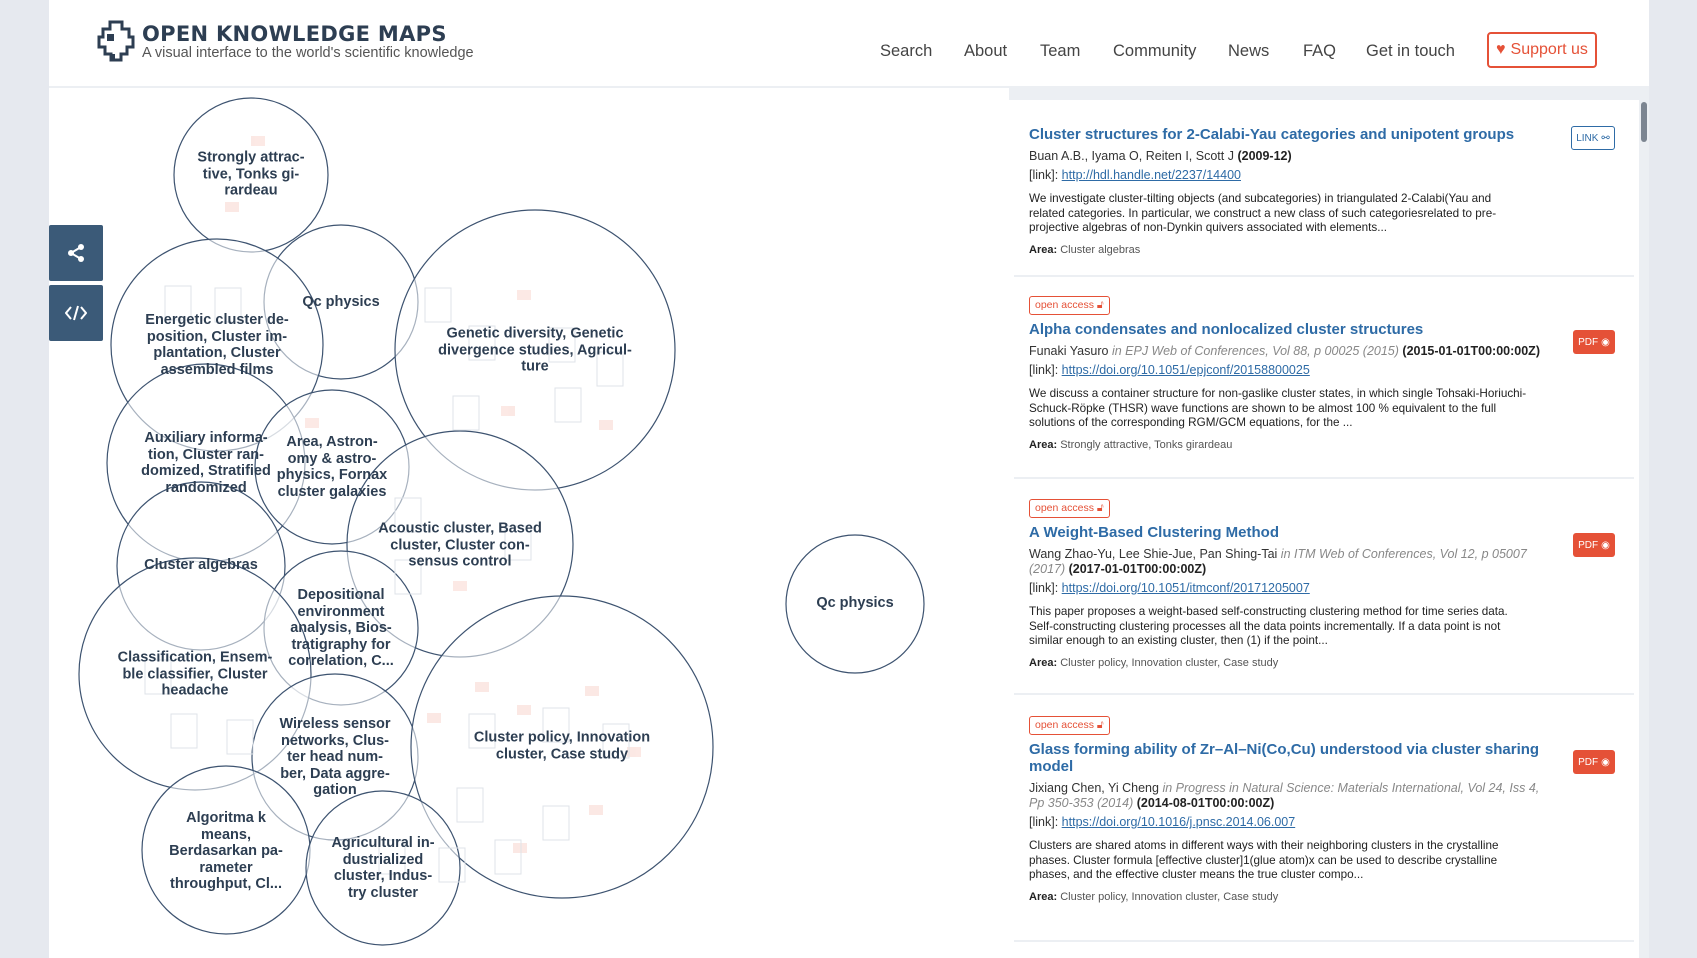 The height and width of the screenshot is (958, 1697). I want to click on bubble-agricultural, so click(383, 868).